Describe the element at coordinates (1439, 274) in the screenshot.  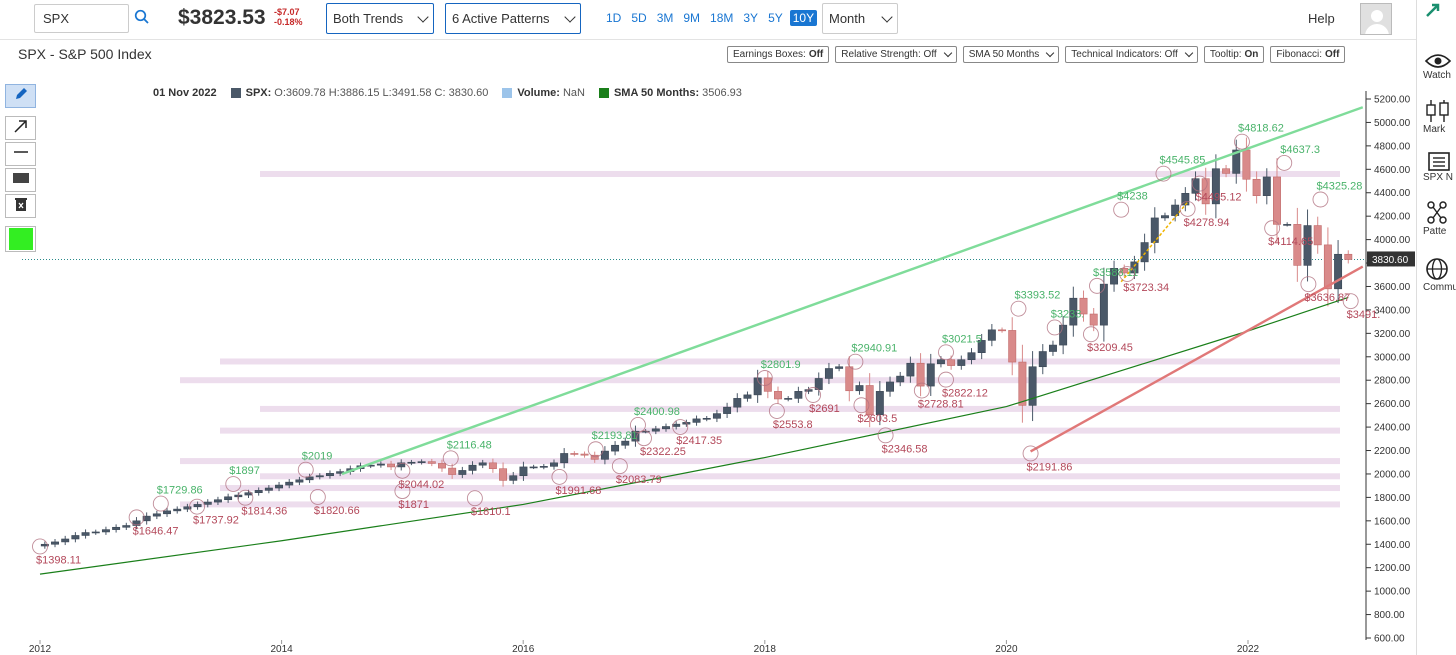
I see `sidebar-item-community: Commu` at that location.